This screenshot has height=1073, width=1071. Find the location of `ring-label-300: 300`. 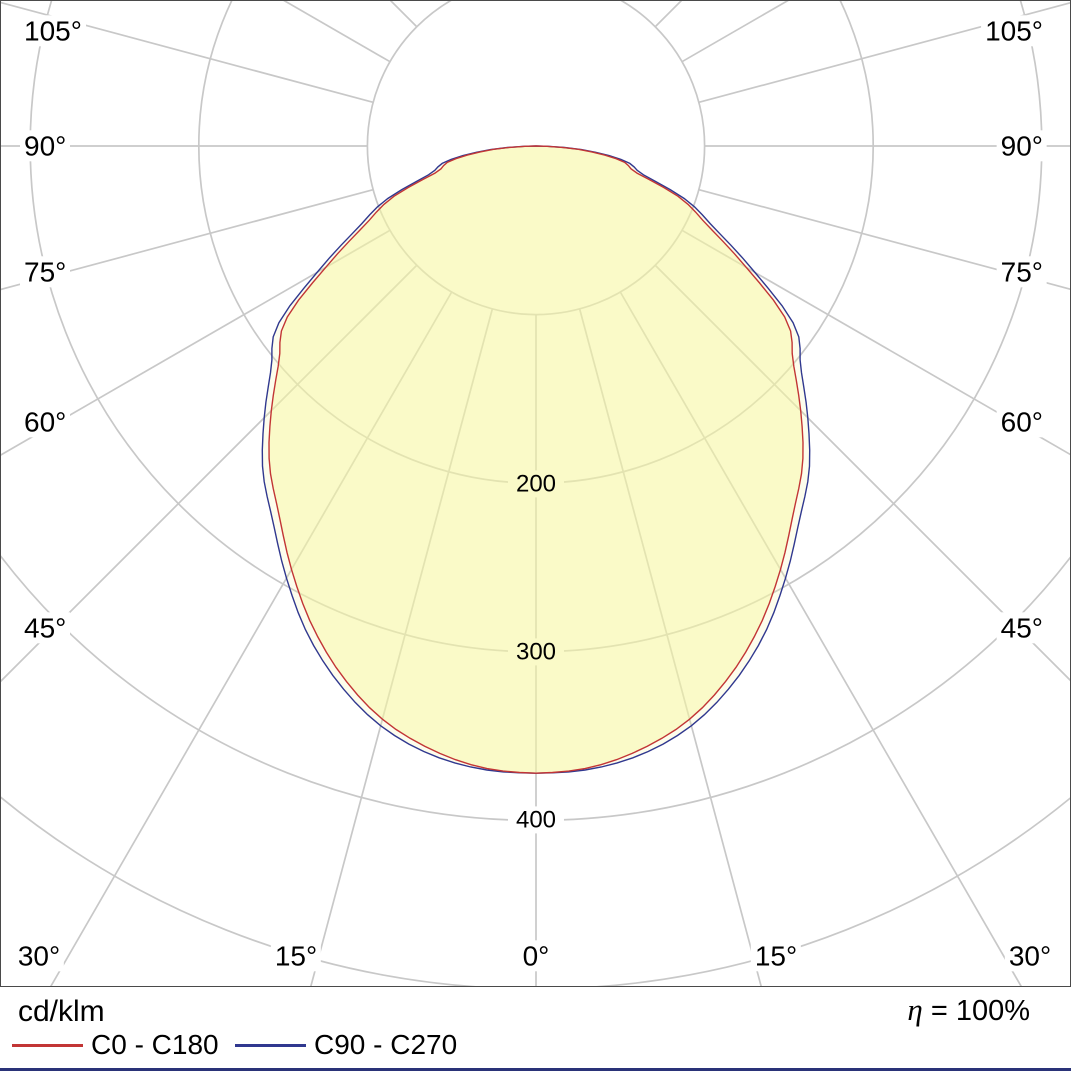

ring-label-300: 300 is located at coordinates (536, 652).